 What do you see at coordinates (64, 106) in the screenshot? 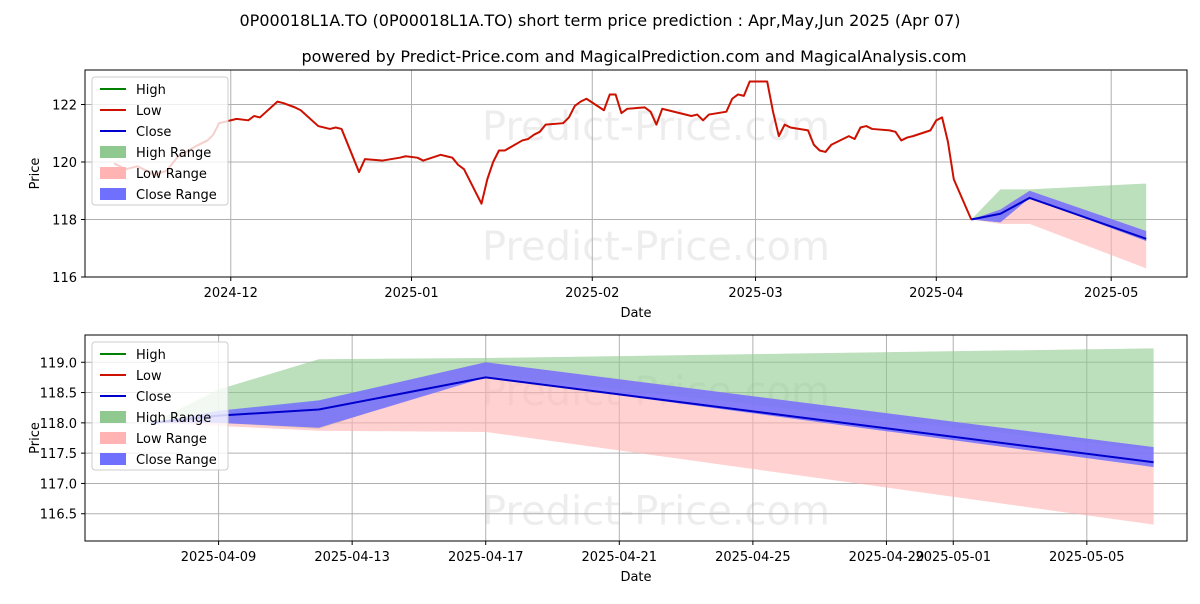
I see `y-tick-label: 122` at bounding box center [64, 106].